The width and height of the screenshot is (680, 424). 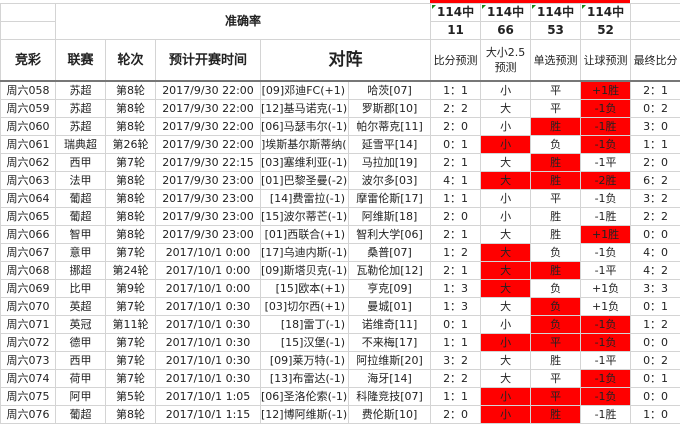 I want to click on match-id-cell: 周六074, so click(x=28, y=379).